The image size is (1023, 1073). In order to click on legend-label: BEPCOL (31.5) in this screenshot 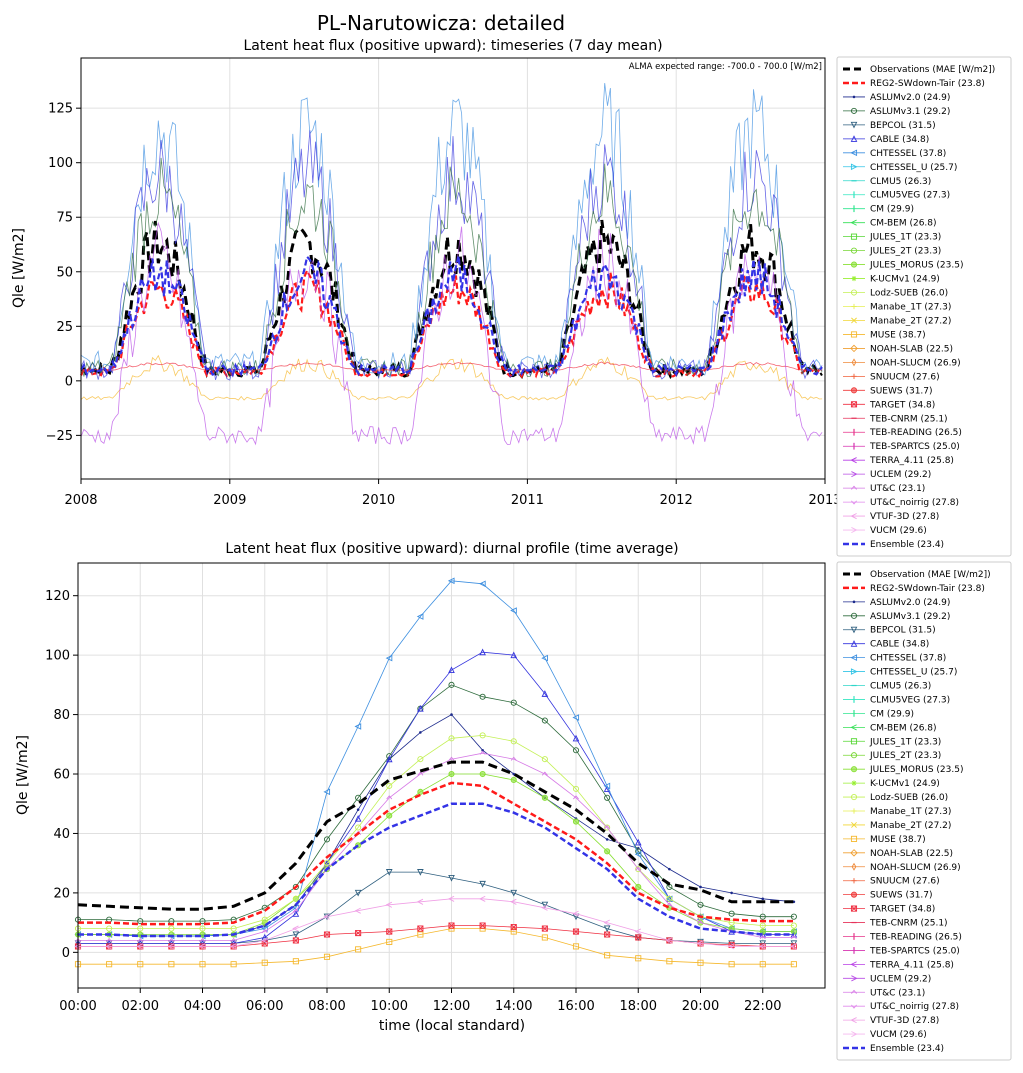, I will do `click(903, 631)`.